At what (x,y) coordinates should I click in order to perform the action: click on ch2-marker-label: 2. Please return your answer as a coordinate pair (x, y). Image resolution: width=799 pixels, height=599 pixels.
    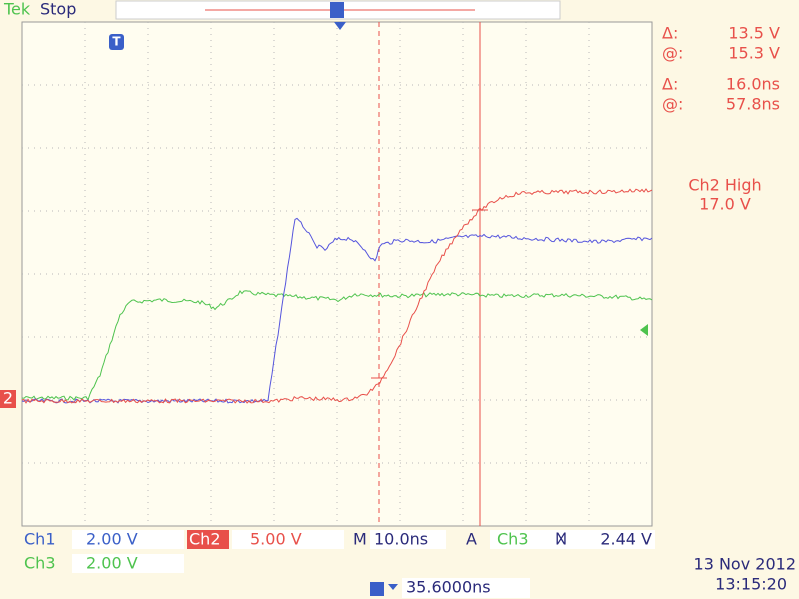
    Looking at the image, I should click on (8, 398).